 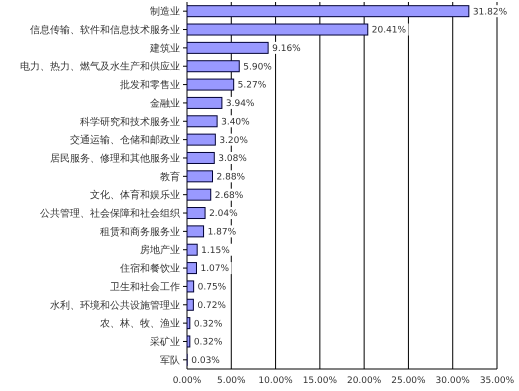 I want to click on y-tick-label: 采矿业, so click(x=165, y=342).